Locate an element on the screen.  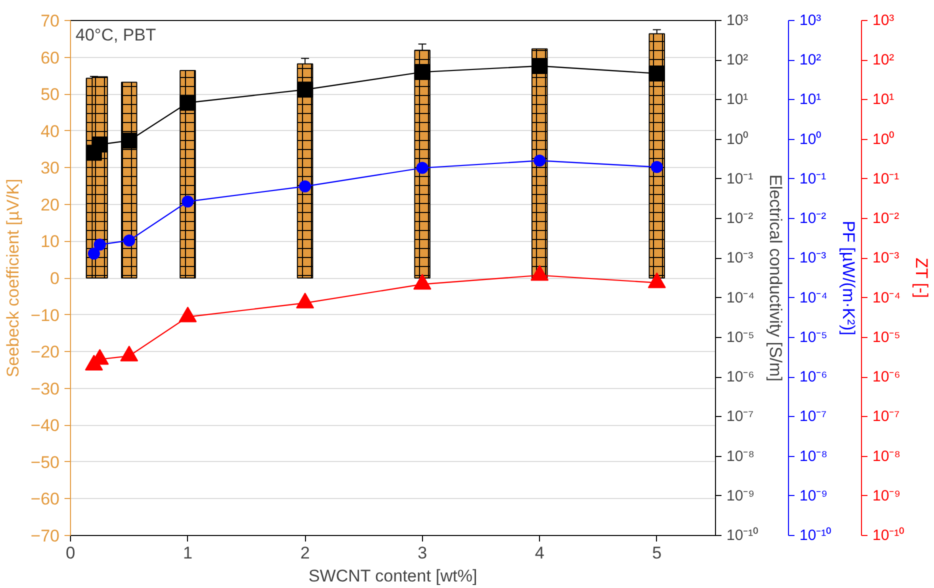
y2-axis-title: Electrical conductivity [S/m] is located at coordinates (776, 278).